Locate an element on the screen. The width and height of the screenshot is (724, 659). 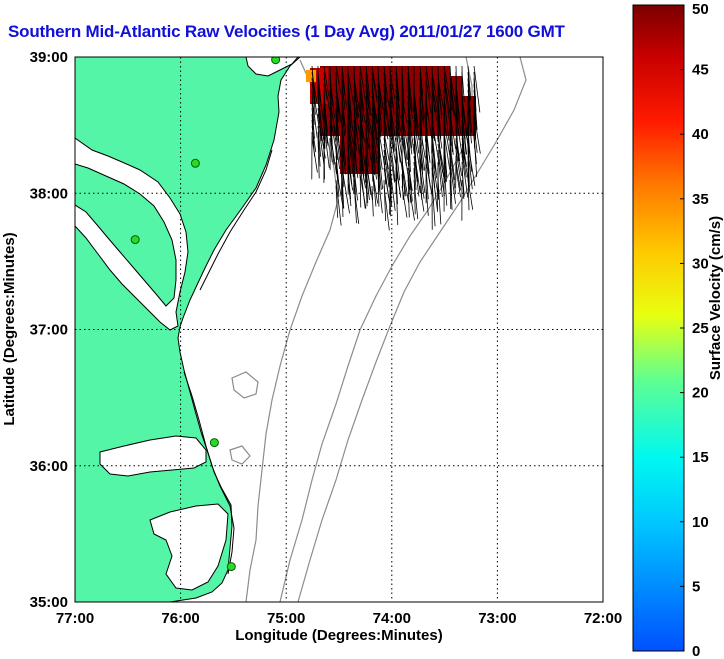
colorbar-tick-label: 20 is located at coordinates (700, 393).